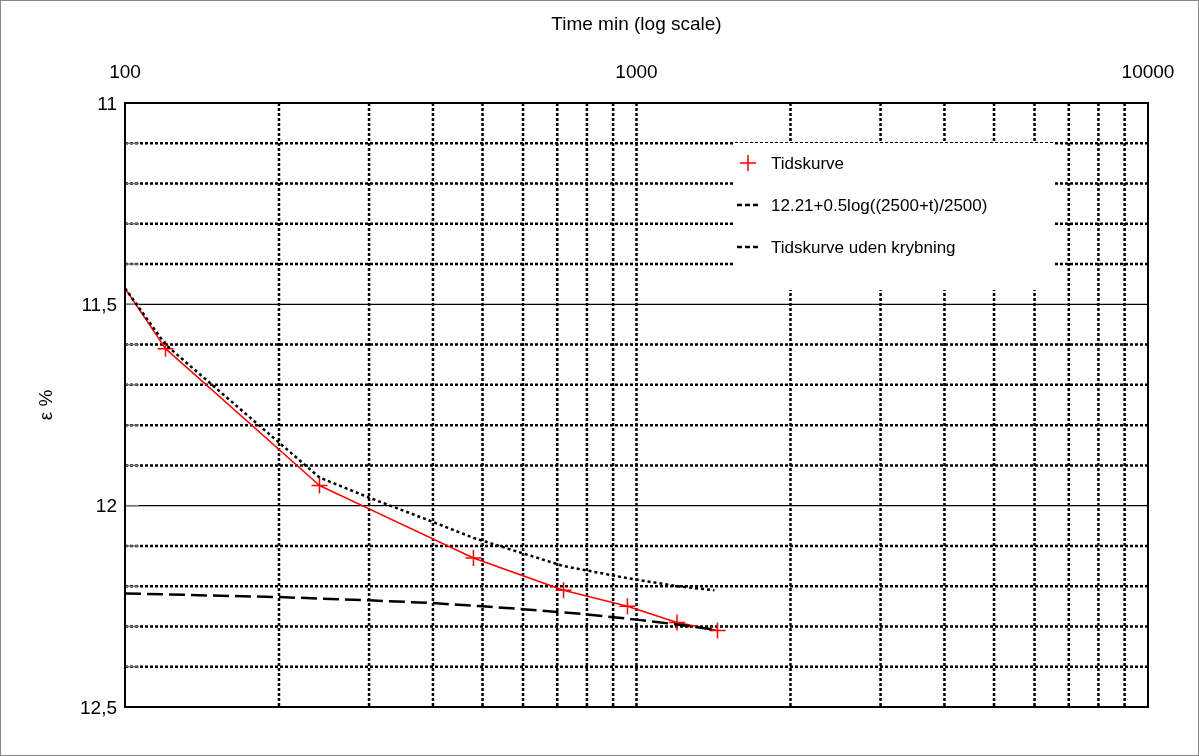 The image size is (1199, 756). Describe the element at coordinates (99, 304) in the screenshot. I see `y-tick-label: 11,5` at that location.